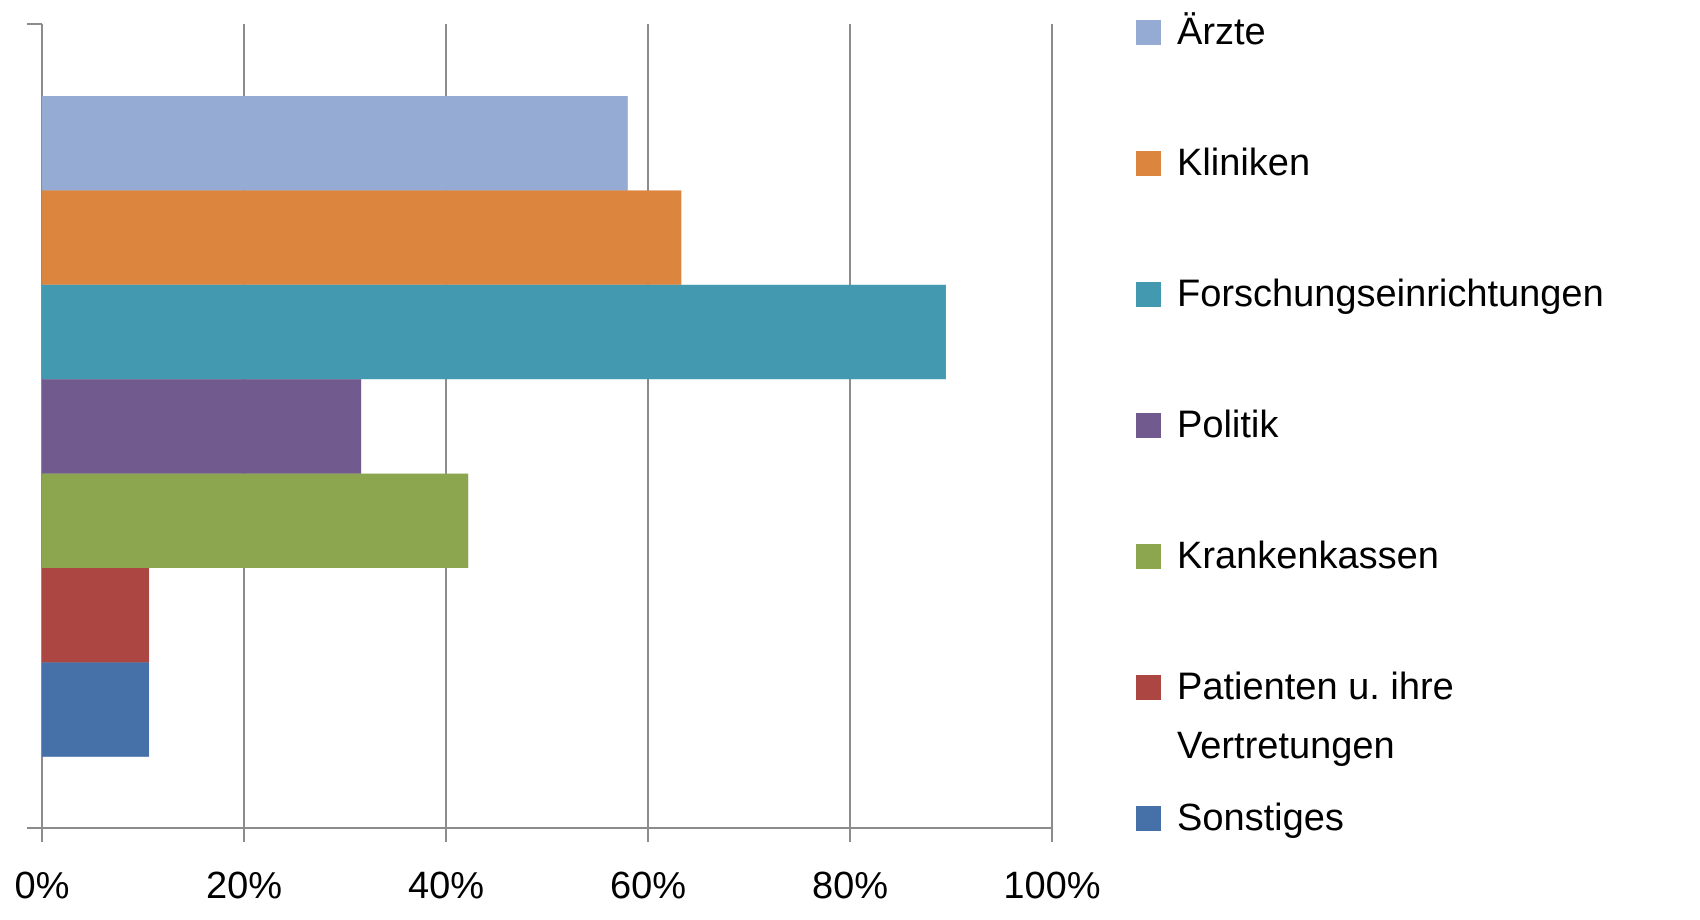 The height and width of the screenshot is (920, 1700). I want to click on x-tick-label: 100%, so click(1051, 886).